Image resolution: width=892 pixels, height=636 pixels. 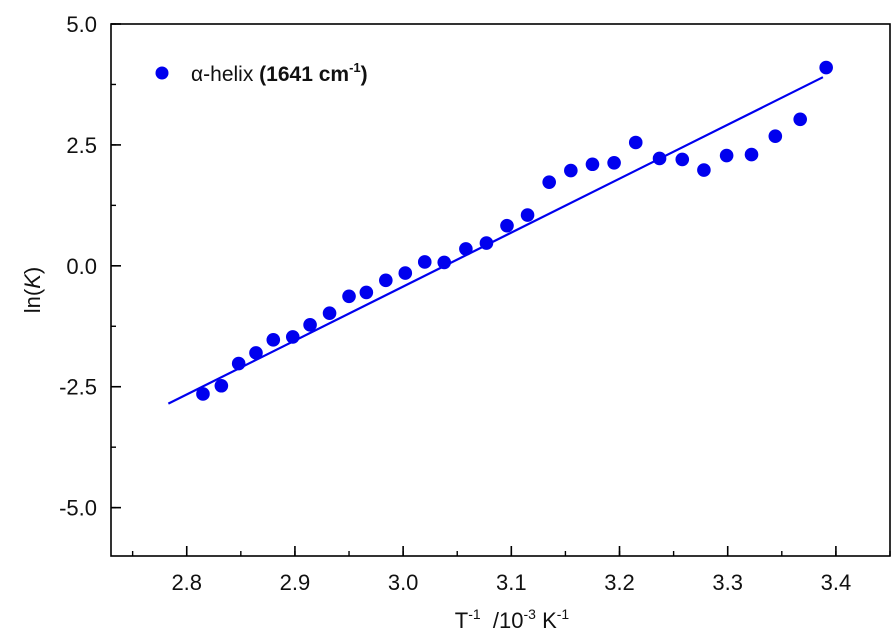 I want to click on legend-label: α-helix (1641 cm-1), so click(x=279, y=73).